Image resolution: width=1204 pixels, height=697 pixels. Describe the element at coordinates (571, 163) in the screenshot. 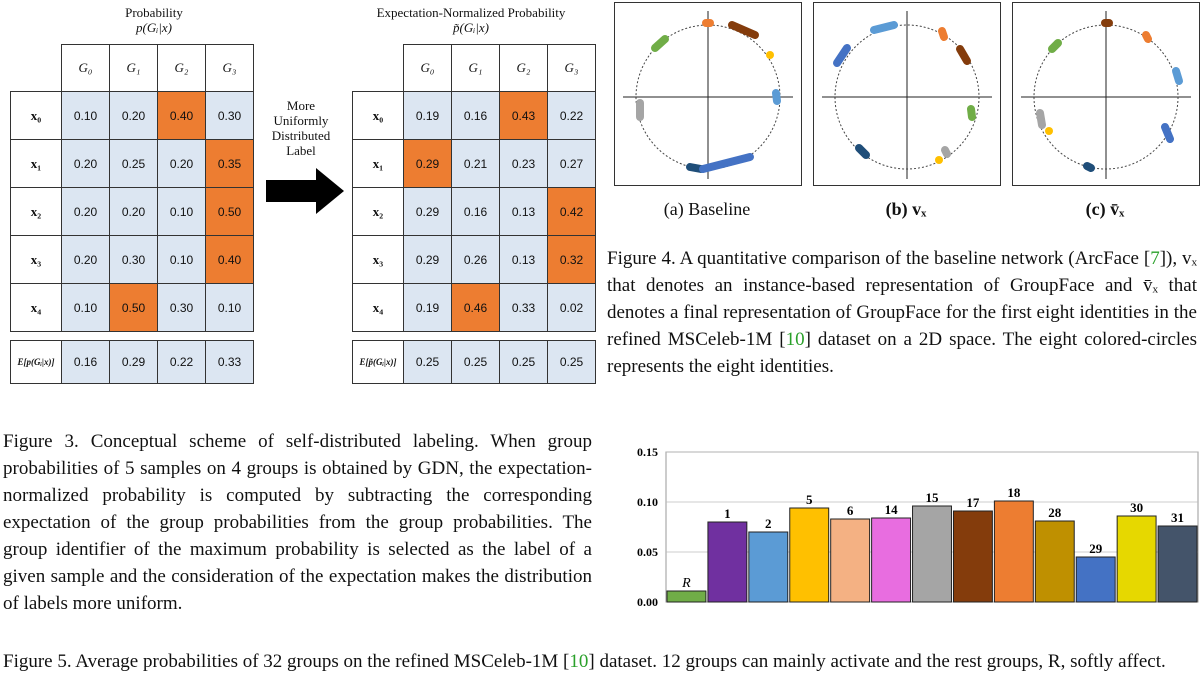

I see `probability-cell: 0.27` at that location.